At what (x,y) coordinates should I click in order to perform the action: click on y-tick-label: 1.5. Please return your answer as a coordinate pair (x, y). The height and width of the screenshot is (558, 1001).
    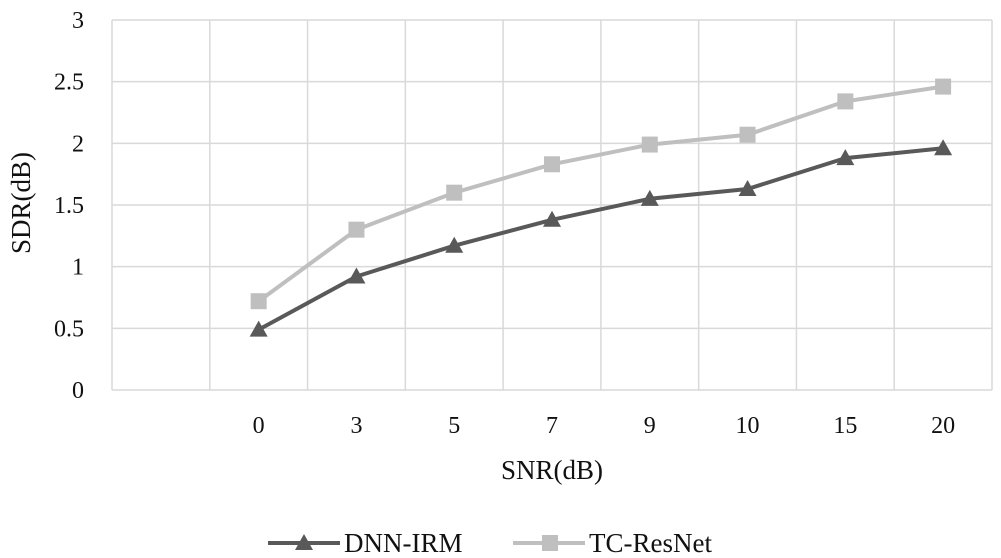
    Looking at the image, I should click on (69, 206).